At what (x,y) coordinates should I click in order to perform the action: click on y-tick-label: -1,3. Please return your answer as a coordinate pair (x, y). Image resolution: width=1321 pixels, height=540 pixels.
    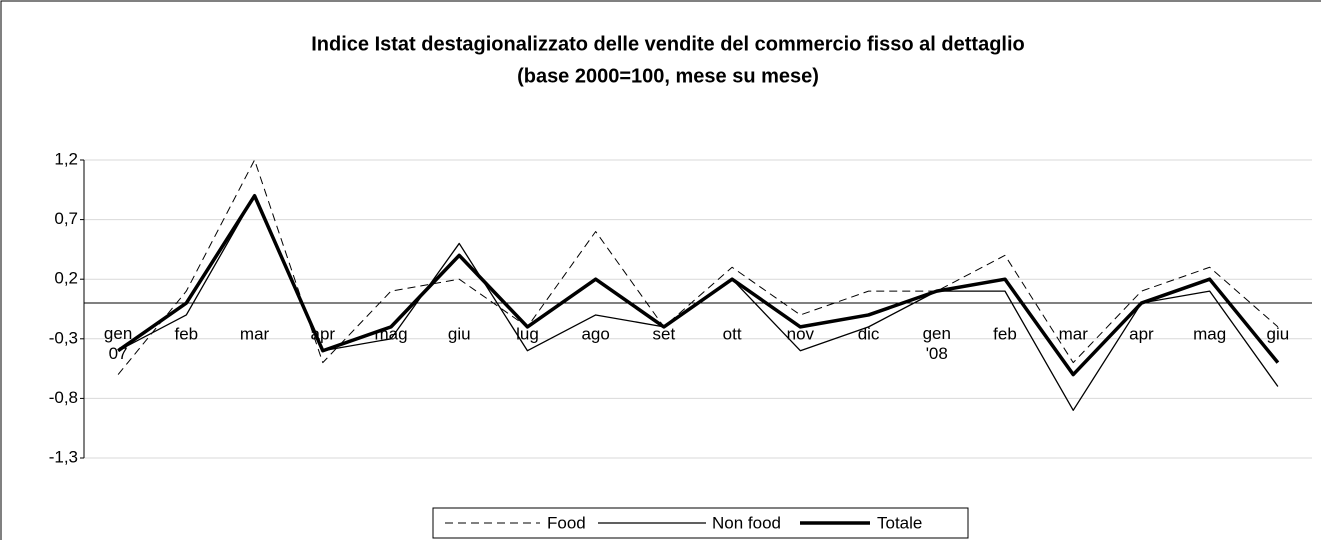
    Looking at the image, I should click on (63, 456).